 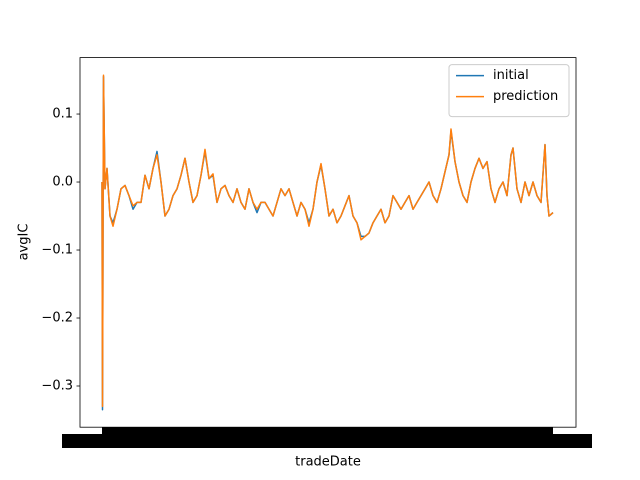 What do you see at coordinates (57, 318) in the screenshot?
I see `y-tick-label: −0.2` at bounding box center [57, 318].